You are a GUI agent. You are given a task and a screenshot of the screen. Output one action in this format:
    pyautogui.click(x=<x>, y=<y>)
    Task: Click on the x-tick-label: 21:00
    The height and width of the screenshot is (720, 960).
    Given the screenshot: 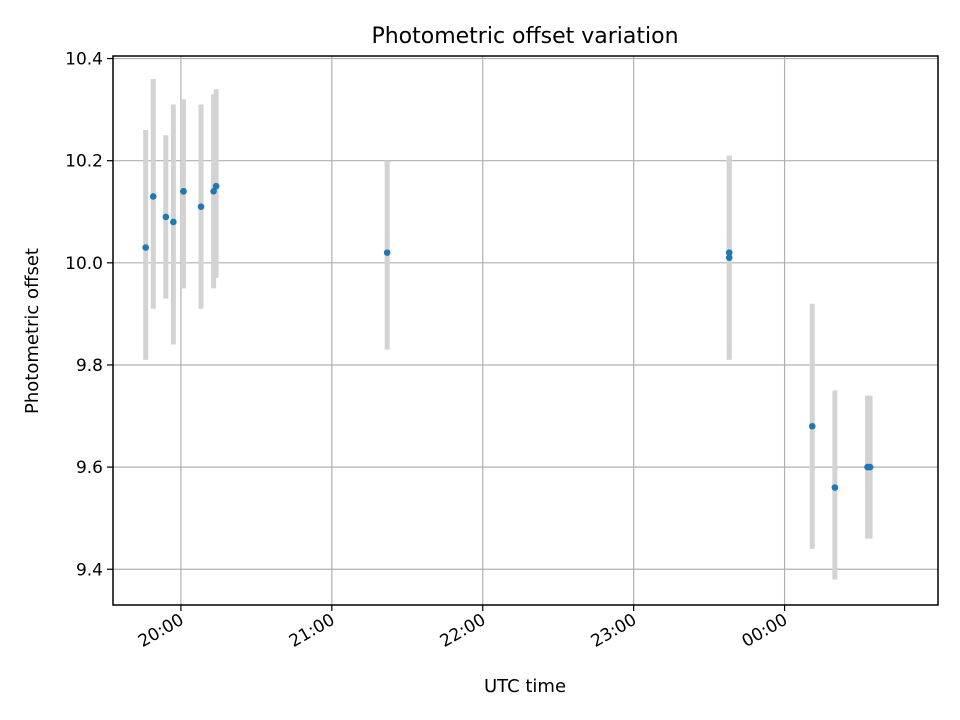 What is the action you would take?
    pyautogui.click(x=312, y=631)
    